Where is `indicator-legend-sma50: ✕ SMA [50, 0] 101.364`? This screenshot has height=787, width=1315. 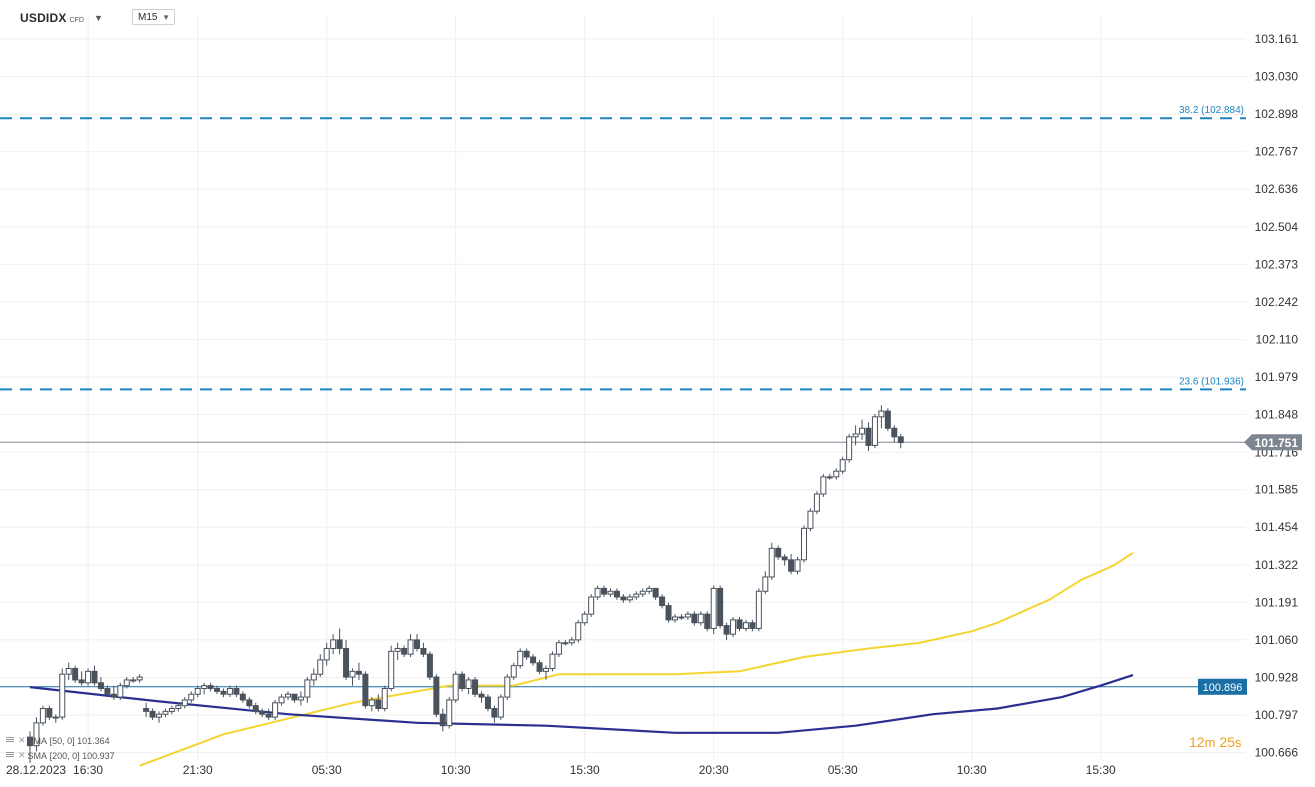
indicator-legend-sma50: ✕ SMA [50, 0] 101.364 is located at coordinates (58, 740).